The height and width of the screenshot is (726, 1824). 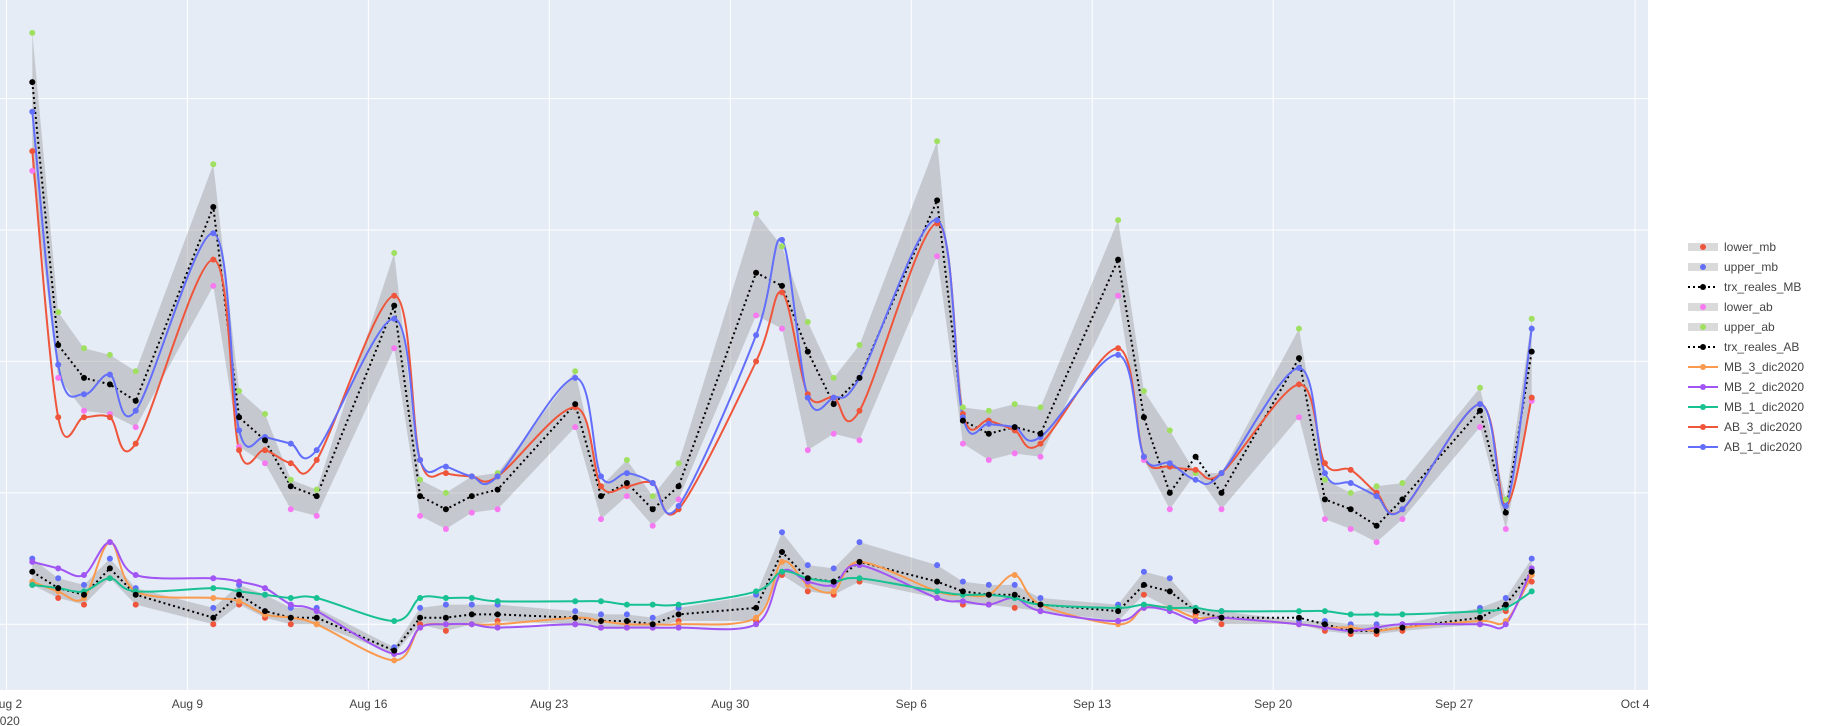 I want to click on legend-item-AB_3_dic2020: AB_3_dic2020, so click(x=1745, y=427).